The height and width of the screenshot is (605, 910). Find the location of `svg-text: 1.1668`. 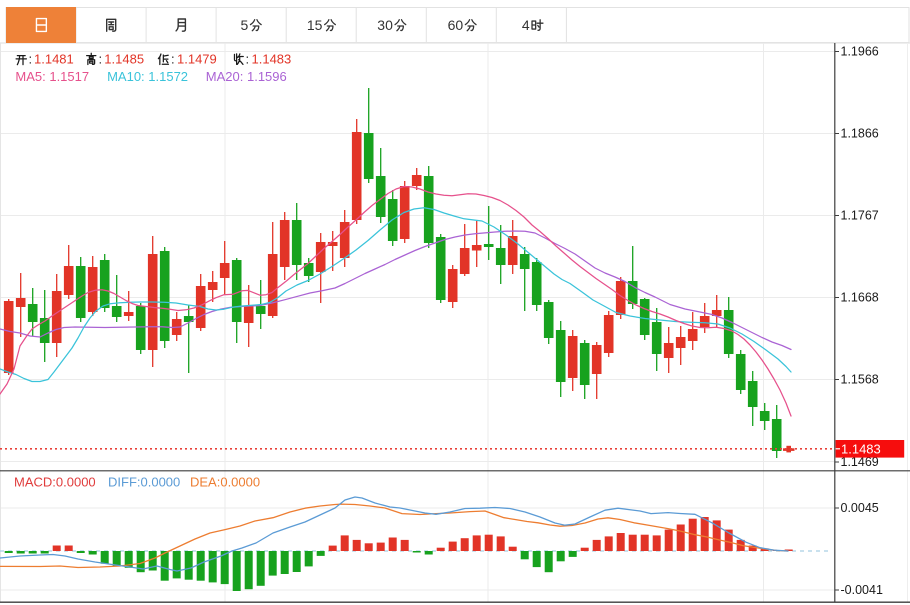

svg-text: 1.1668 is located at coordinates (860, 298).